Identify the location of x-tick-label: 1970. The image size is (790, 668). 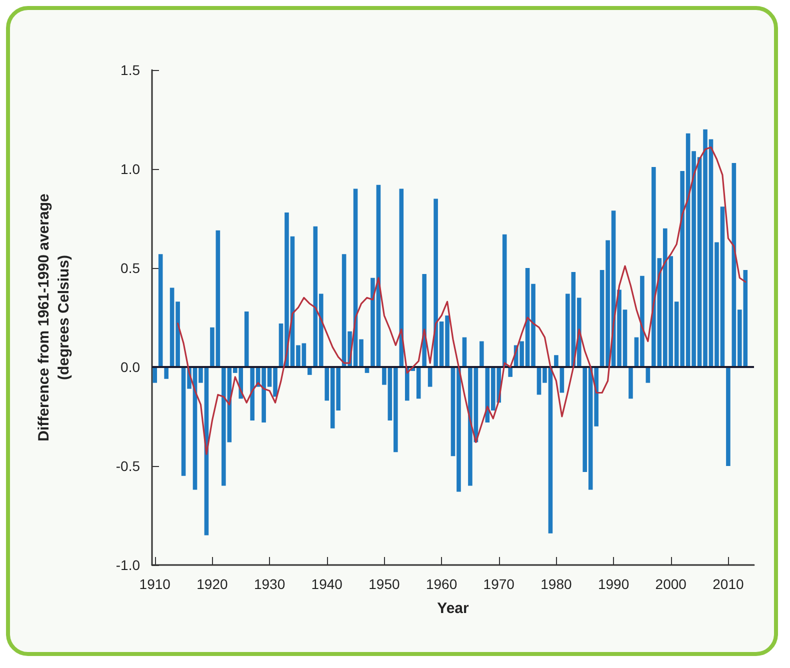
(499, 584).